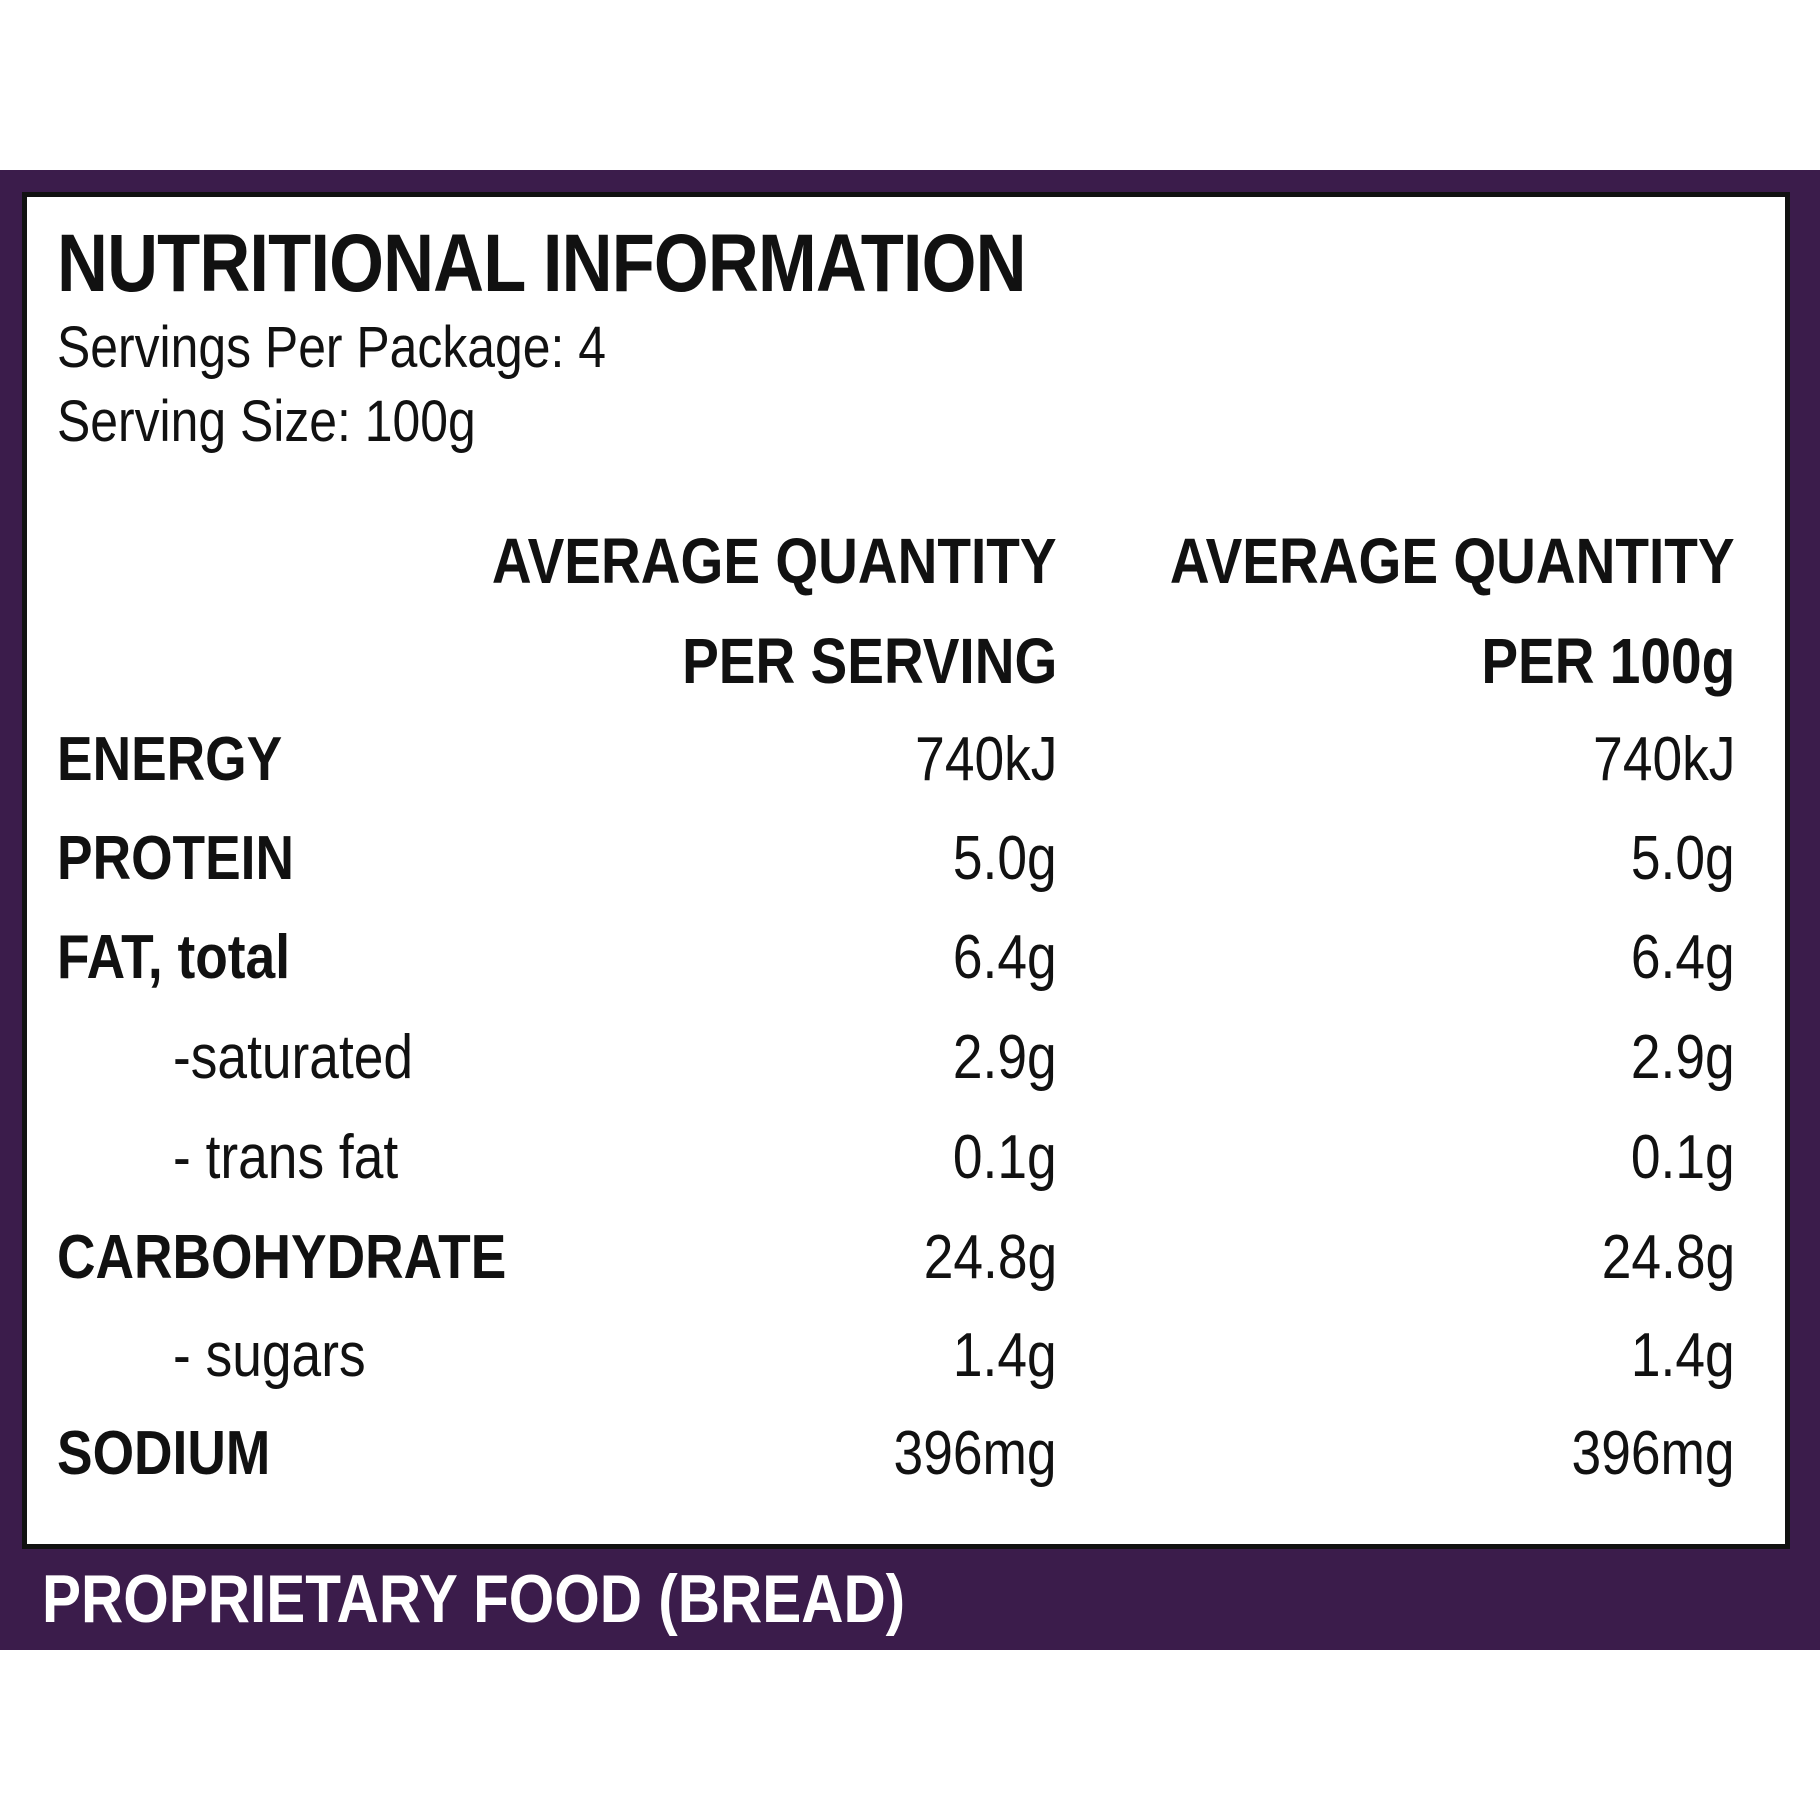 This screenshot has height=1820, width=1820. What do you see at coordinates (1005, 1157) in the screenshot?
I see `trans-fat-per-serving: 0.1g` at bounding box center [1005, 1157].